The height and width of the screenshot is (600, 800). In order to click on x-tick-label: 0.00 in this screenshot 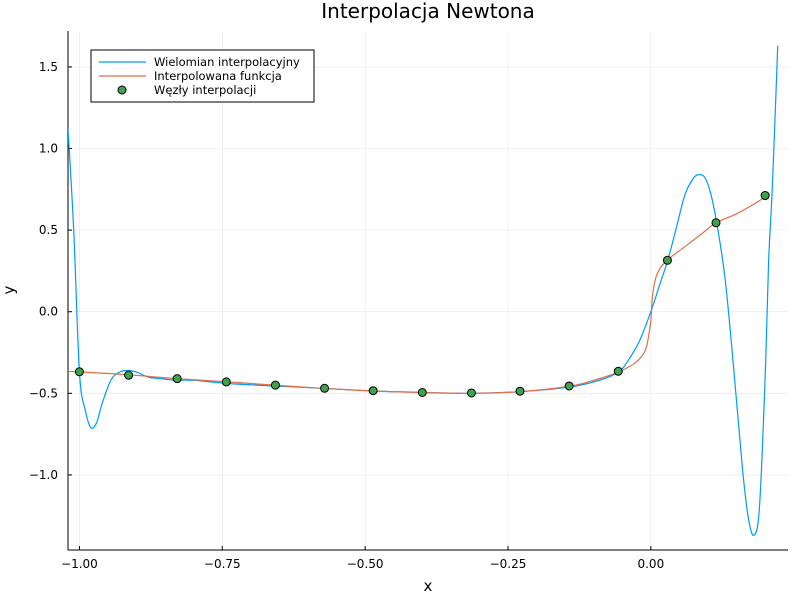, I will do `click(650, 564)`.